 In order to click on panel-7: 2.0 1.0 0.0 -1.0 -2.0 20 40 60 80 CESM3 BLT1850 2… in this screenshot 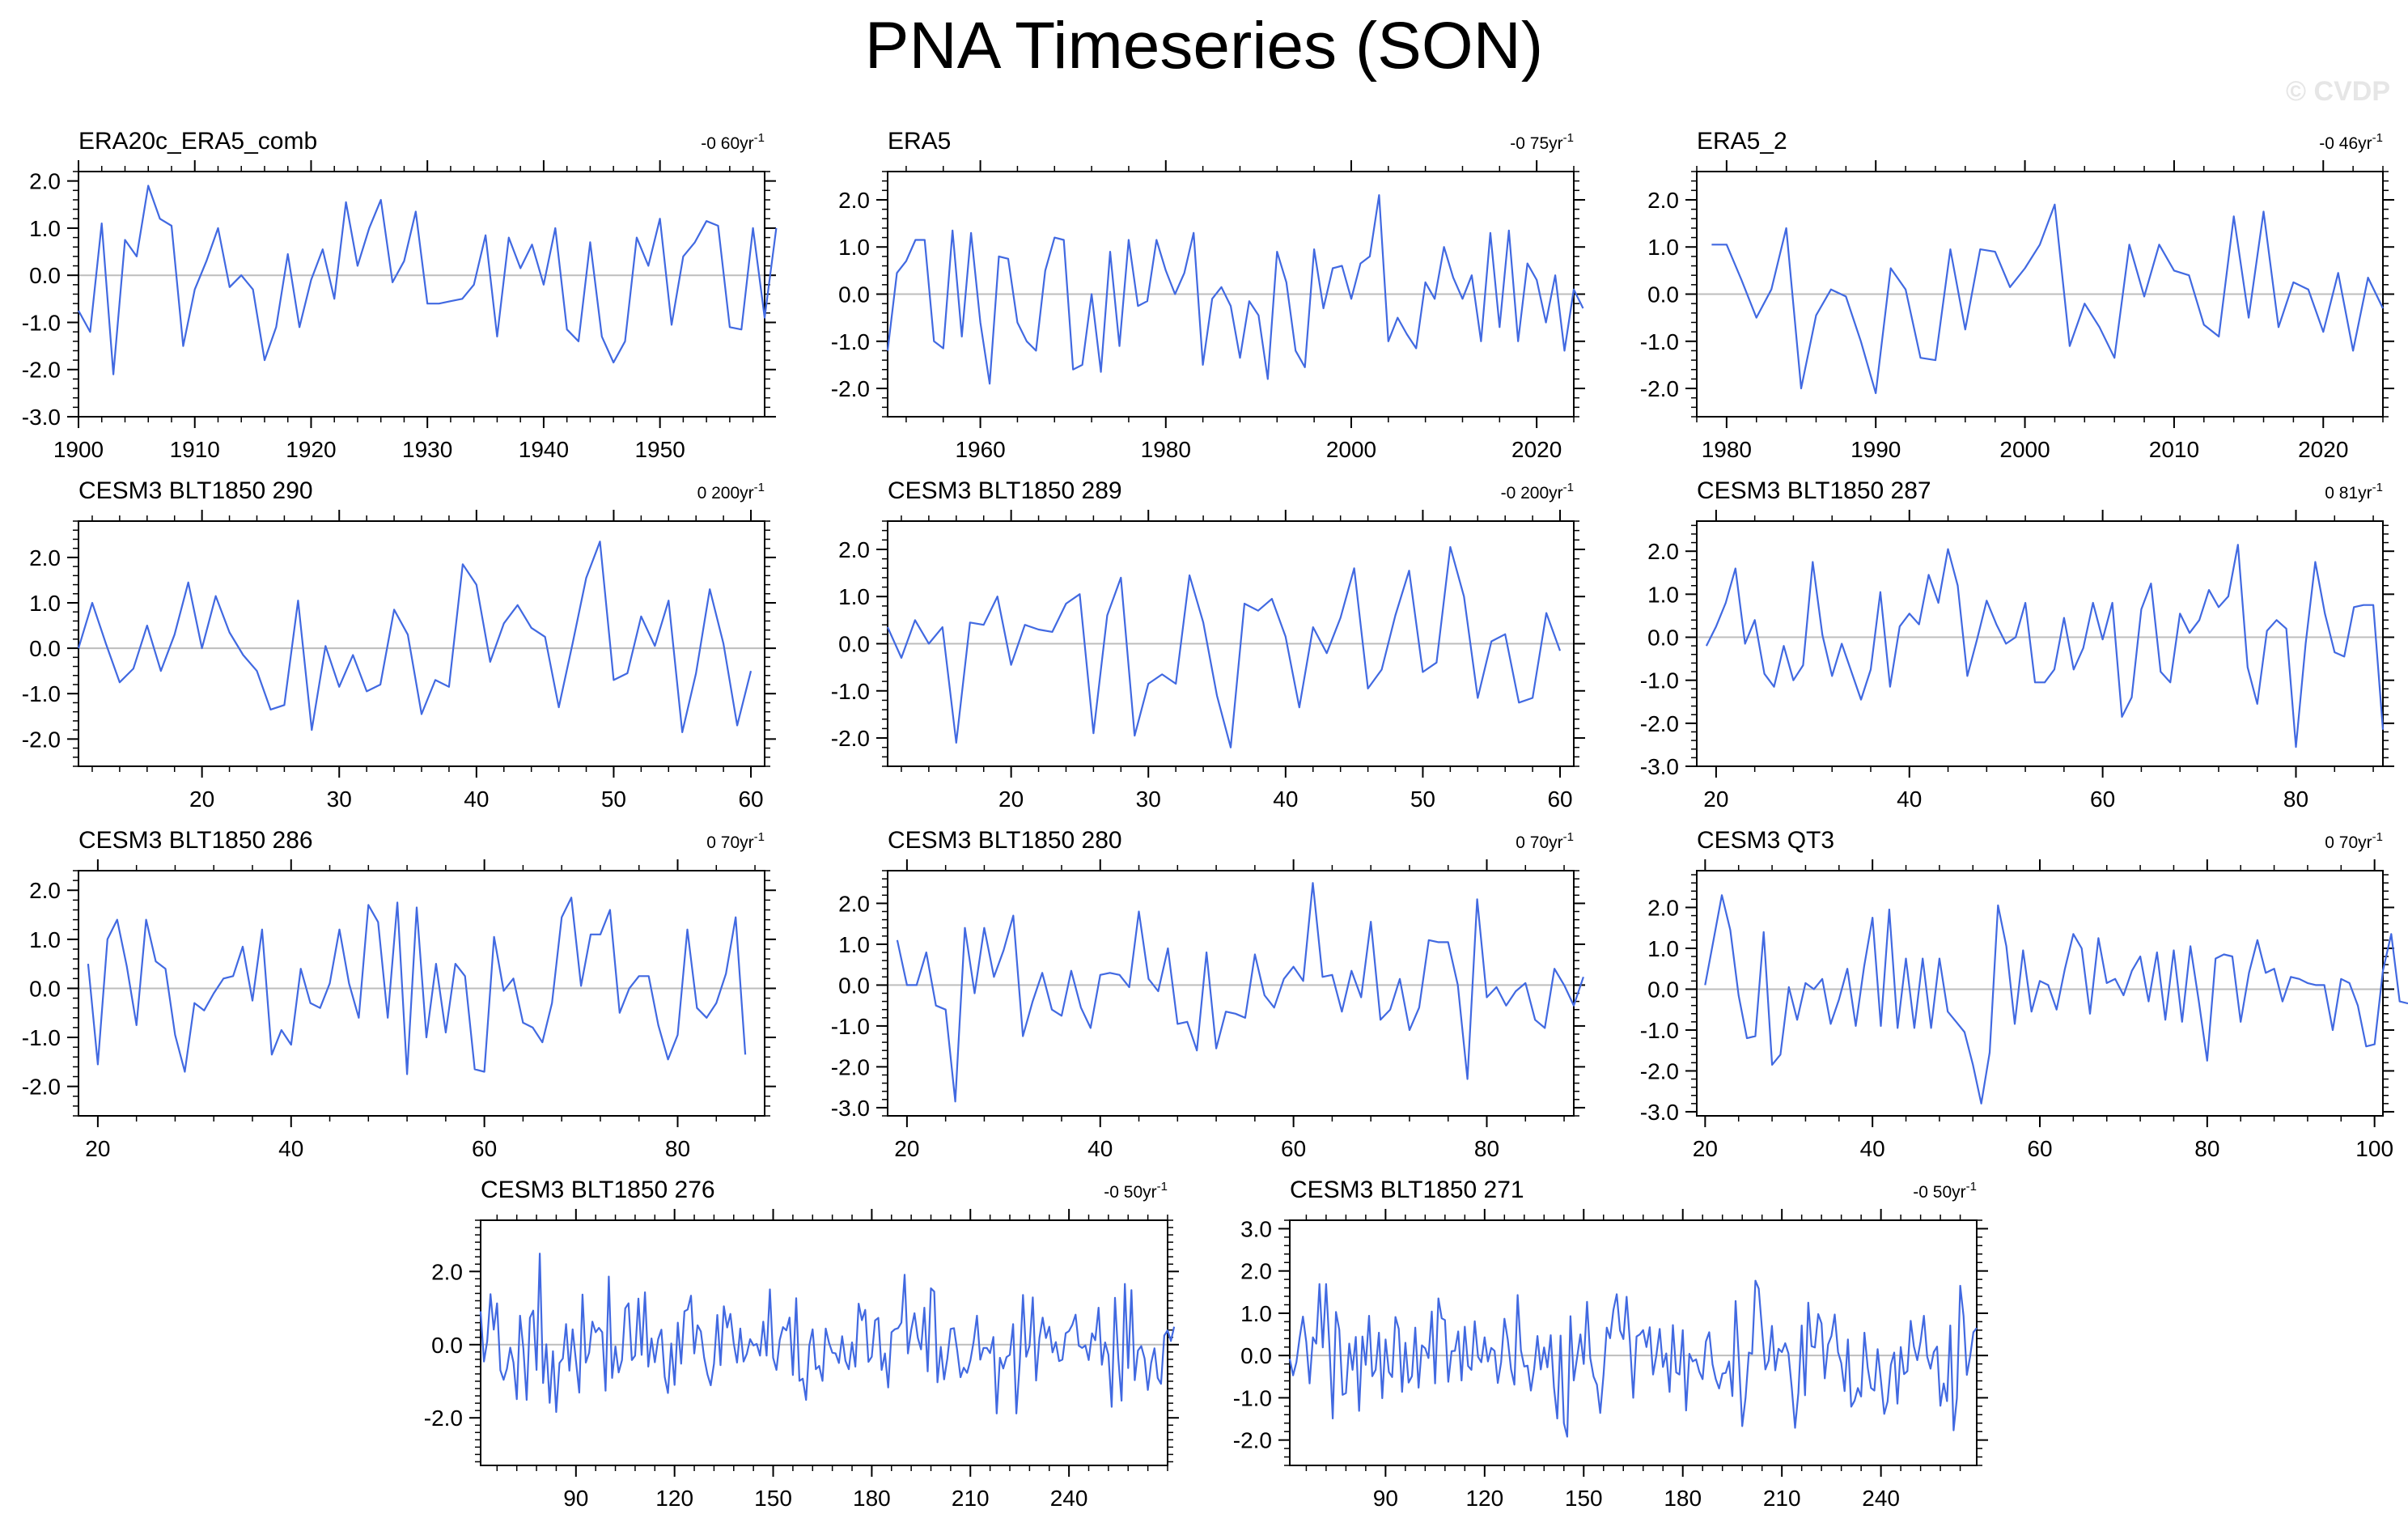, I will do `click(399, 994)`.